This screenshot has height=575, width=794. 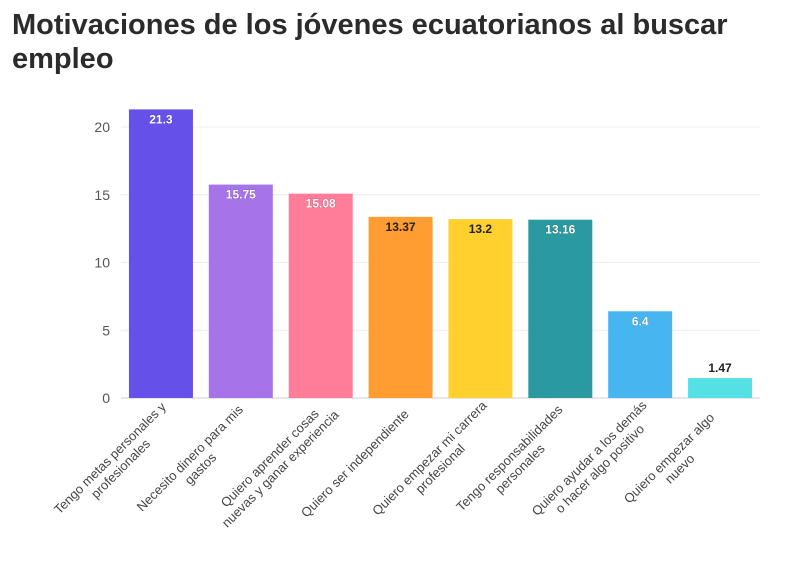 What do you see at coordinates (161, 119) in the screenshot?
I see `data-label: 21.3` at bounding box center [161, 119].